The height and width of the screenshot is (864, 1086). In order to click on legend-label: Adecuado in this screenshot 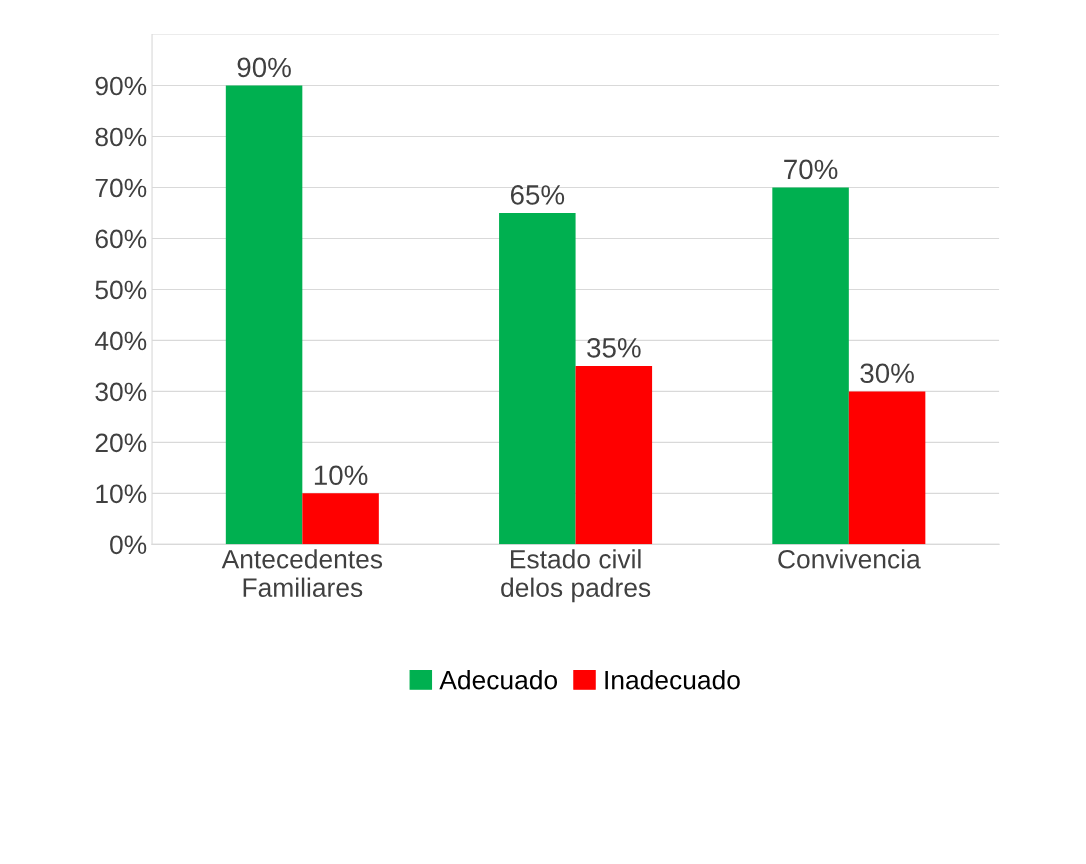, I will do `click(498, 680)`.